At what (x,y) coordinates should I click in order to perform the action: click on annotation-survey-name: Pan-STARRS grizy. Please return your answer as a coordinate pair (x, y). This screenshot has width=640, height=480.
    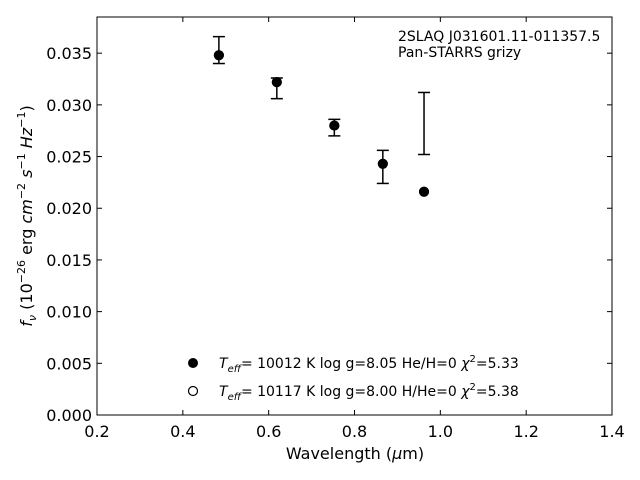
    Looking at the image, I should click on (459, 53).